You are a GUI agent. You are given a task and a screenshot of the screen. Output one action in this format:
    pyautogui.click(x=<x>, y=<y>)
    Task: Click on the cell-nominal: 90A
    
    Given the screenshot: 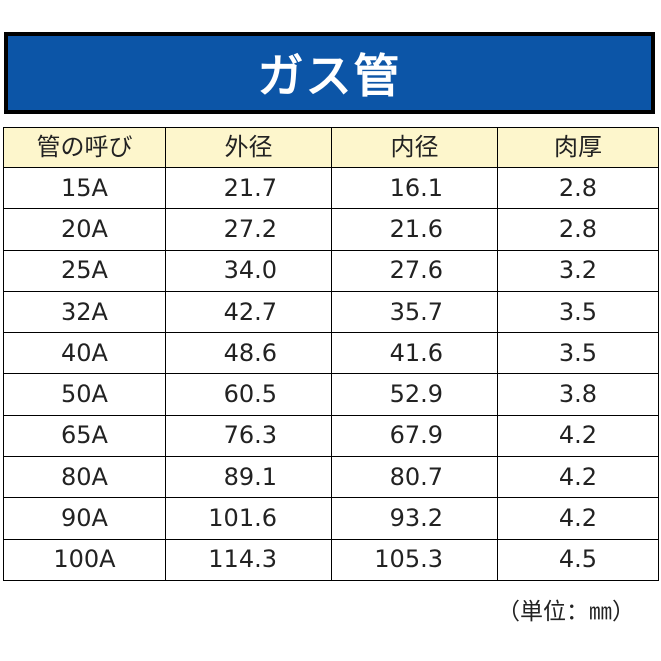 What is the action you would take?
    pyautogui.click(x=84, y=518)
    